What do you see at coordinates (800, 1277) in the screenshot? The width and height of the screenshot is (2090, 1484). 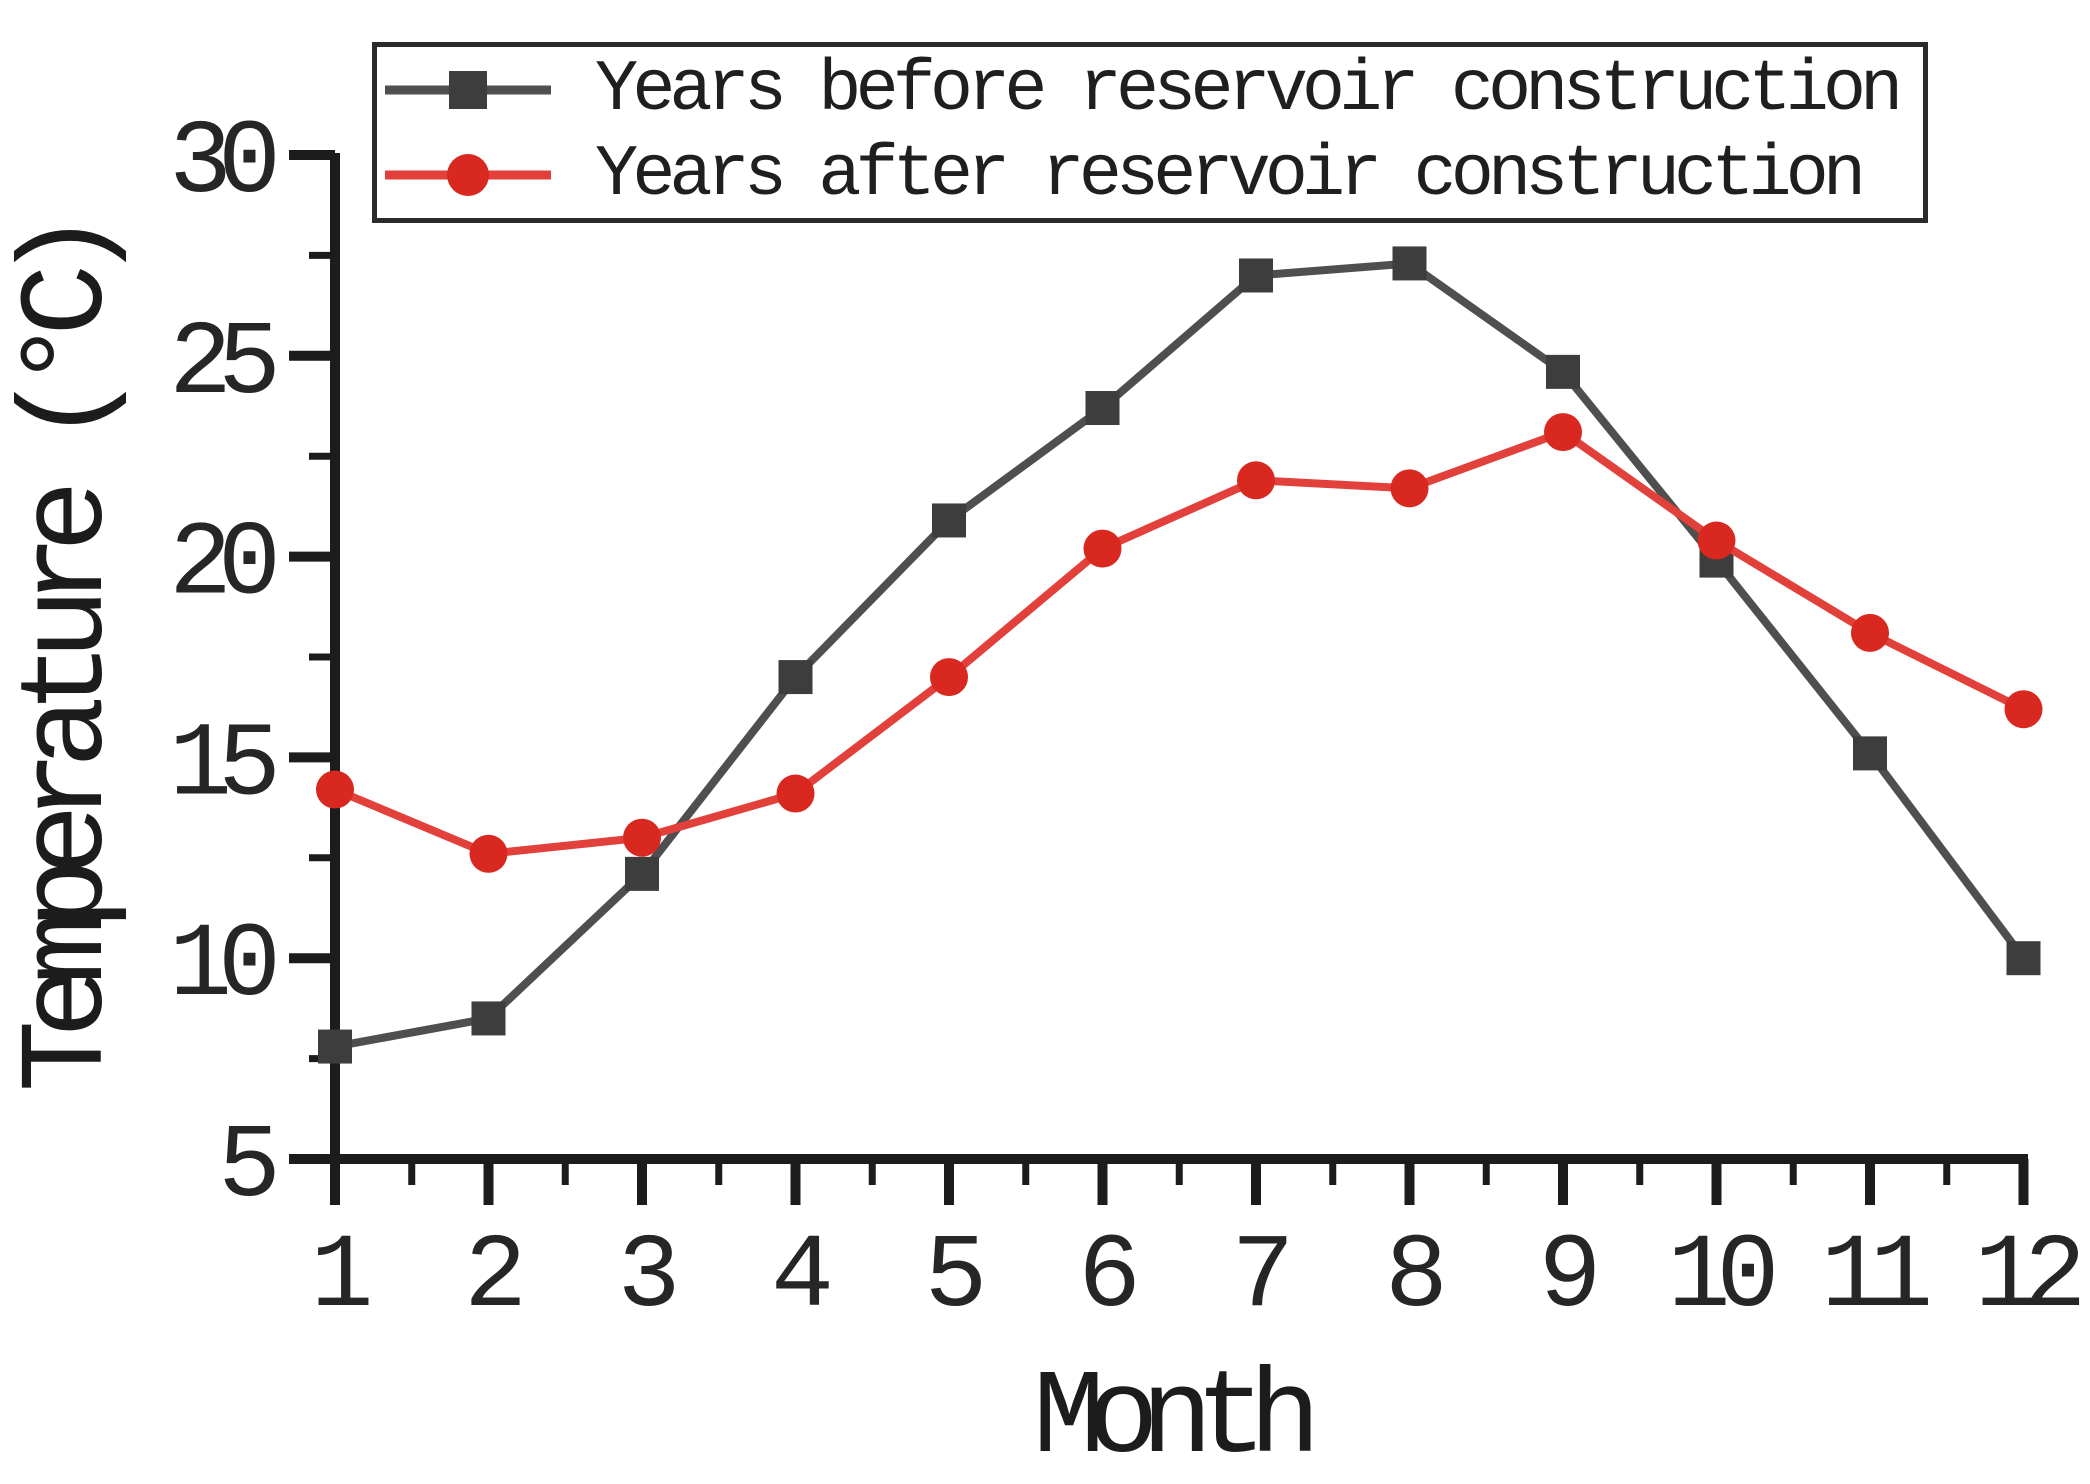 I see `x-tick-label: 4` at bounding box center [800, 1277].